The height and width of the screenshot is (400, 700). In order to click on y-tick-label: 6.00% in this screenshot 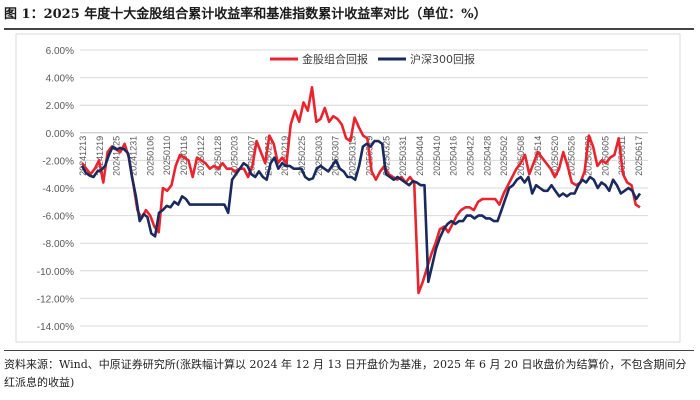, I will do `click(60, 51)`.